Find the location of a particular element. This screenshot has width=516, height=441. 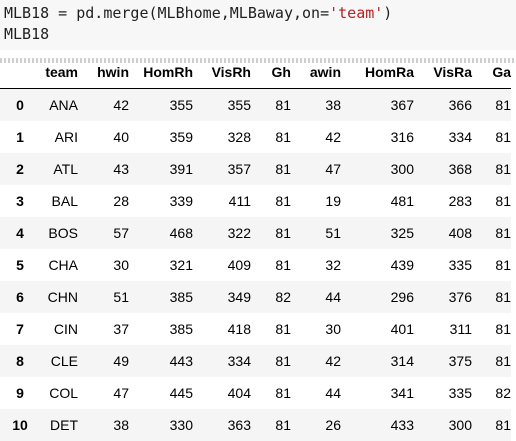

table-cell: 32 is located at coordinates (316, 265).